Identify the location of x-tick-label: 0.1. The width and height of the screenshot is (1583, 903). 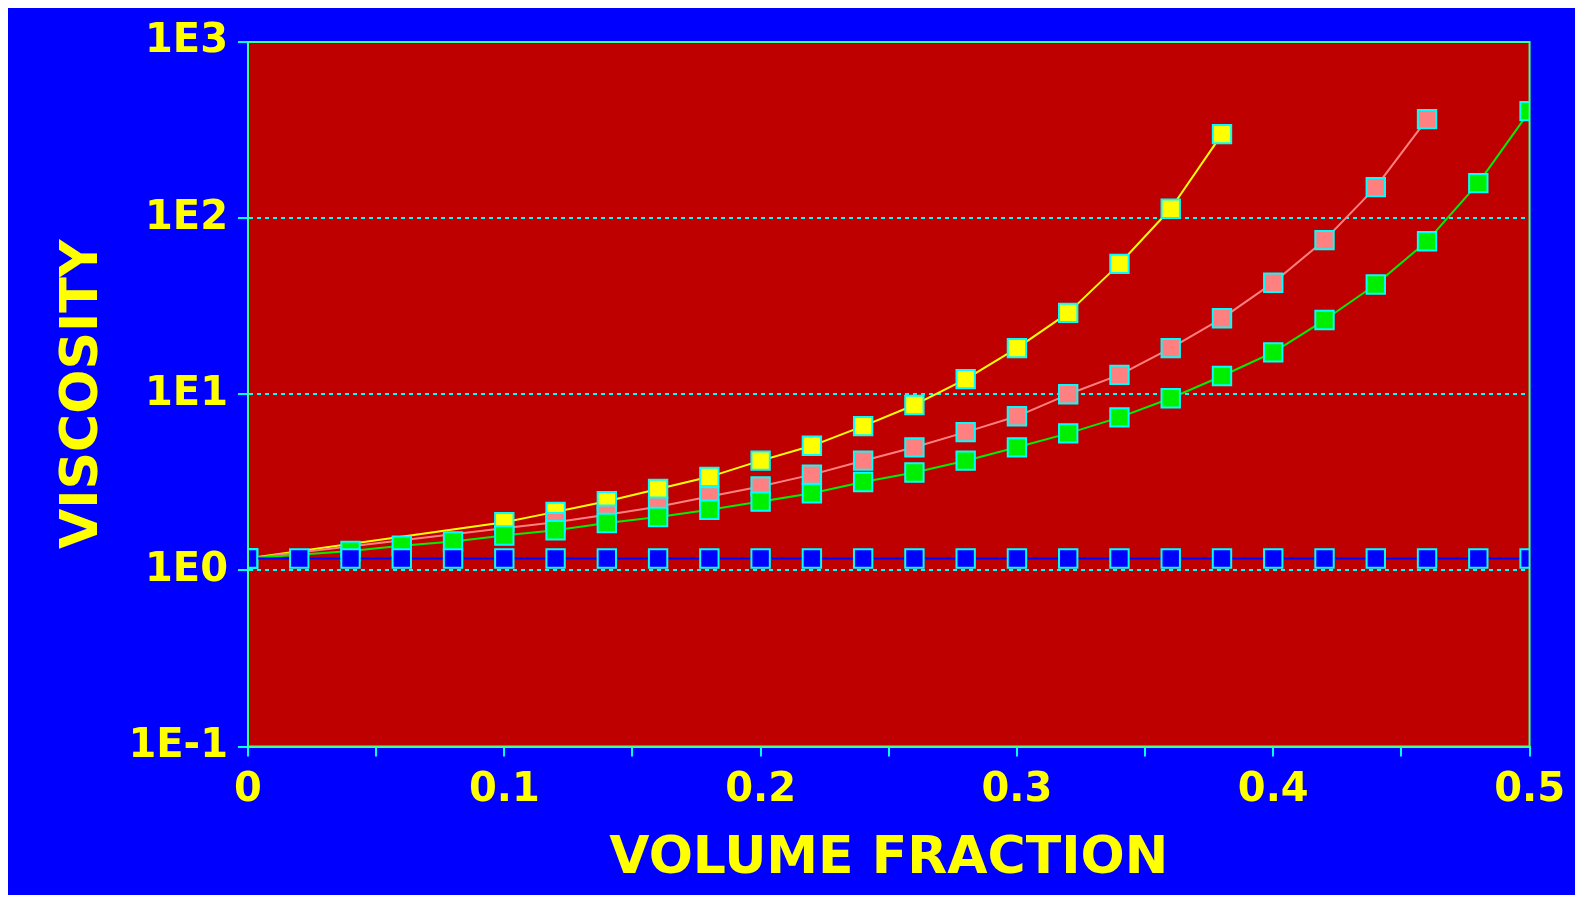
(504, 786).